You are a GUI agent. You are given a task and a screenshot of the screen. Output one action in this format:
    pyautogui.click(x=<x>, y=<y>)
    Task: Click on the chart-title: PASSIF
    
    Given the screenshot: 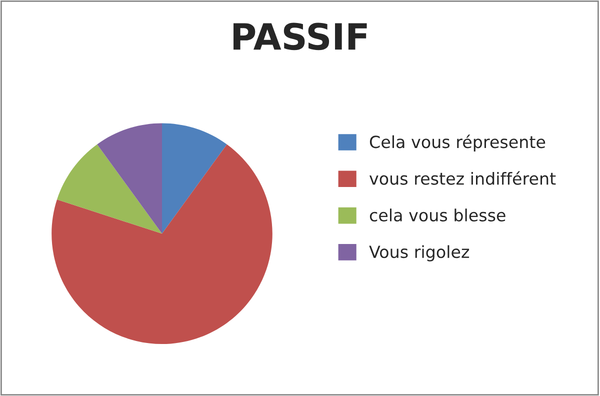 What is the action you would take?
    pyautogui.click(x=300, y=36)
    